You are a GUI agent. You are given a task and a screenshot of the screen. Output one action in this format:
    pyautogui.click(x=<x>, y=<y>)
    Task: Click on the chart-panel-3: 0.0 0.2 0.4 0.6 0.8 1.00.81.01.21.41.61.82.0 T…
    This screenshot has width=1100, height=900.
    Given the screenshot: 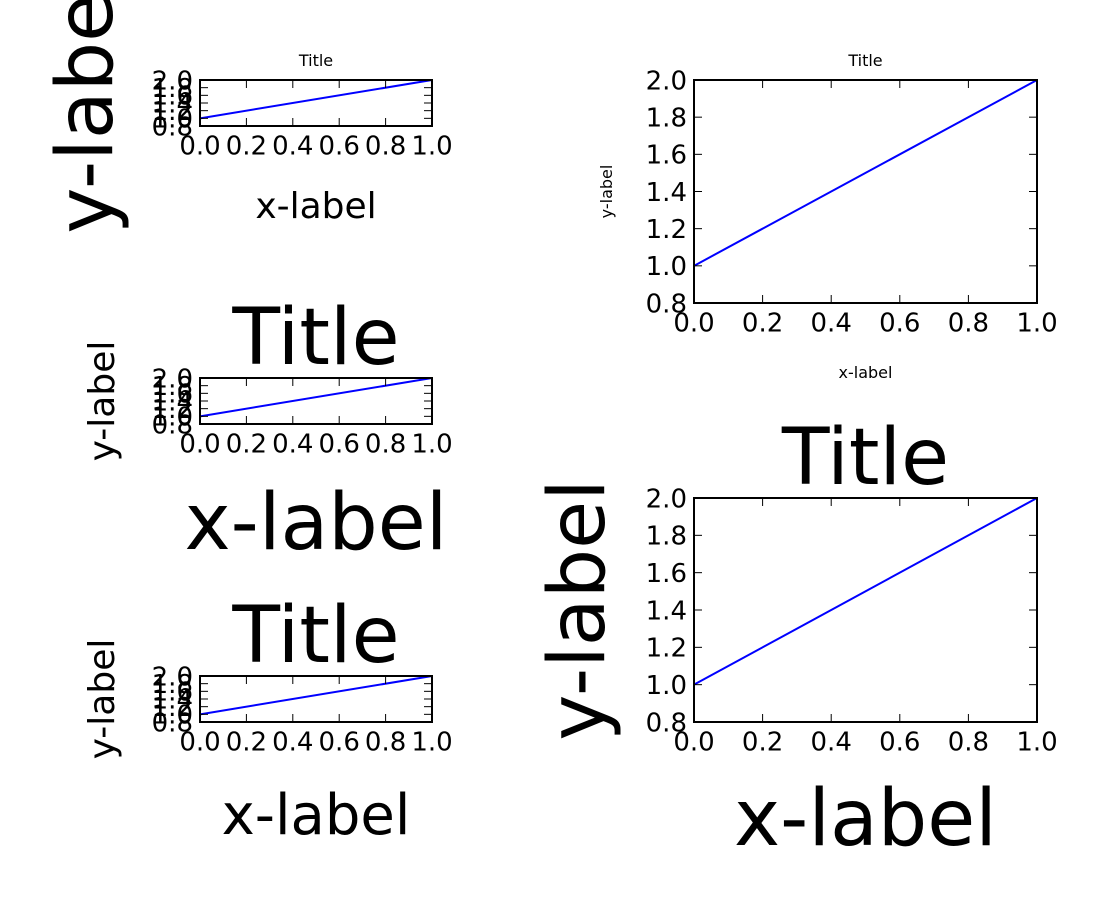 What is the action you would take?
    pyautogui.click(x=267, y=430)
    